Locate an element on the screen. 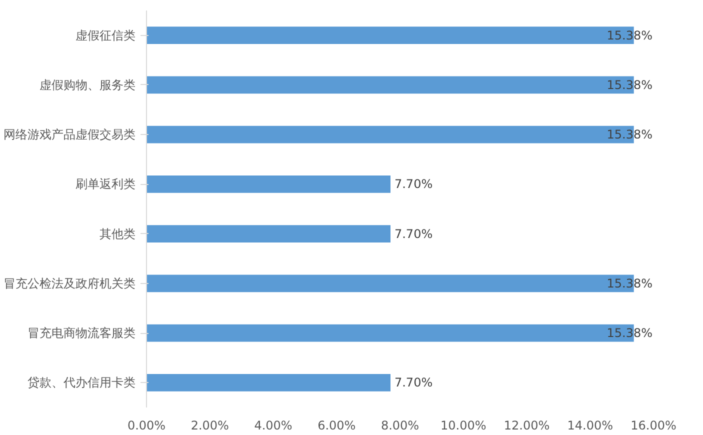 The width and height of the screenshot is (703, 435). x-tick-label: 16.00% is located at coordinates (653, 425).